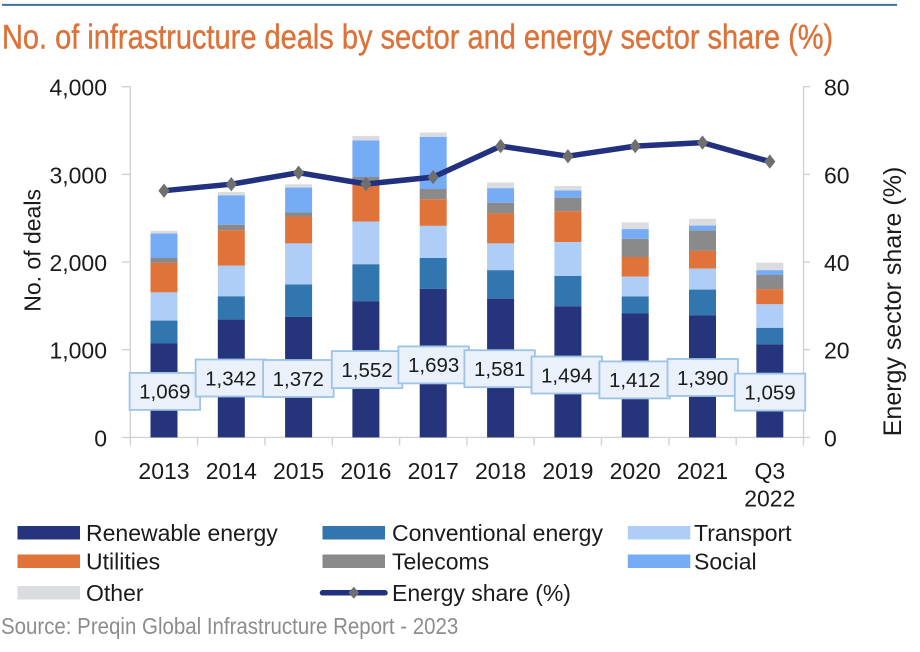 The height and width of the screenshot is (652, 920). What do you see at coordinates (298, 379) in the screenshot?
I see `svg-text: 1,372` at bounding box center [298, 379].